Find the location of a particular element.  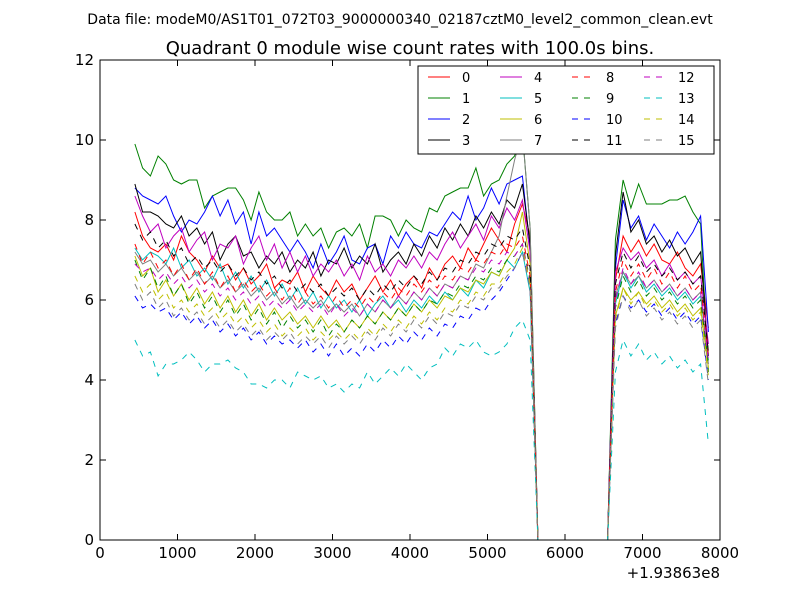

y-tick-label: 12 is located at coordinates (84, 60).